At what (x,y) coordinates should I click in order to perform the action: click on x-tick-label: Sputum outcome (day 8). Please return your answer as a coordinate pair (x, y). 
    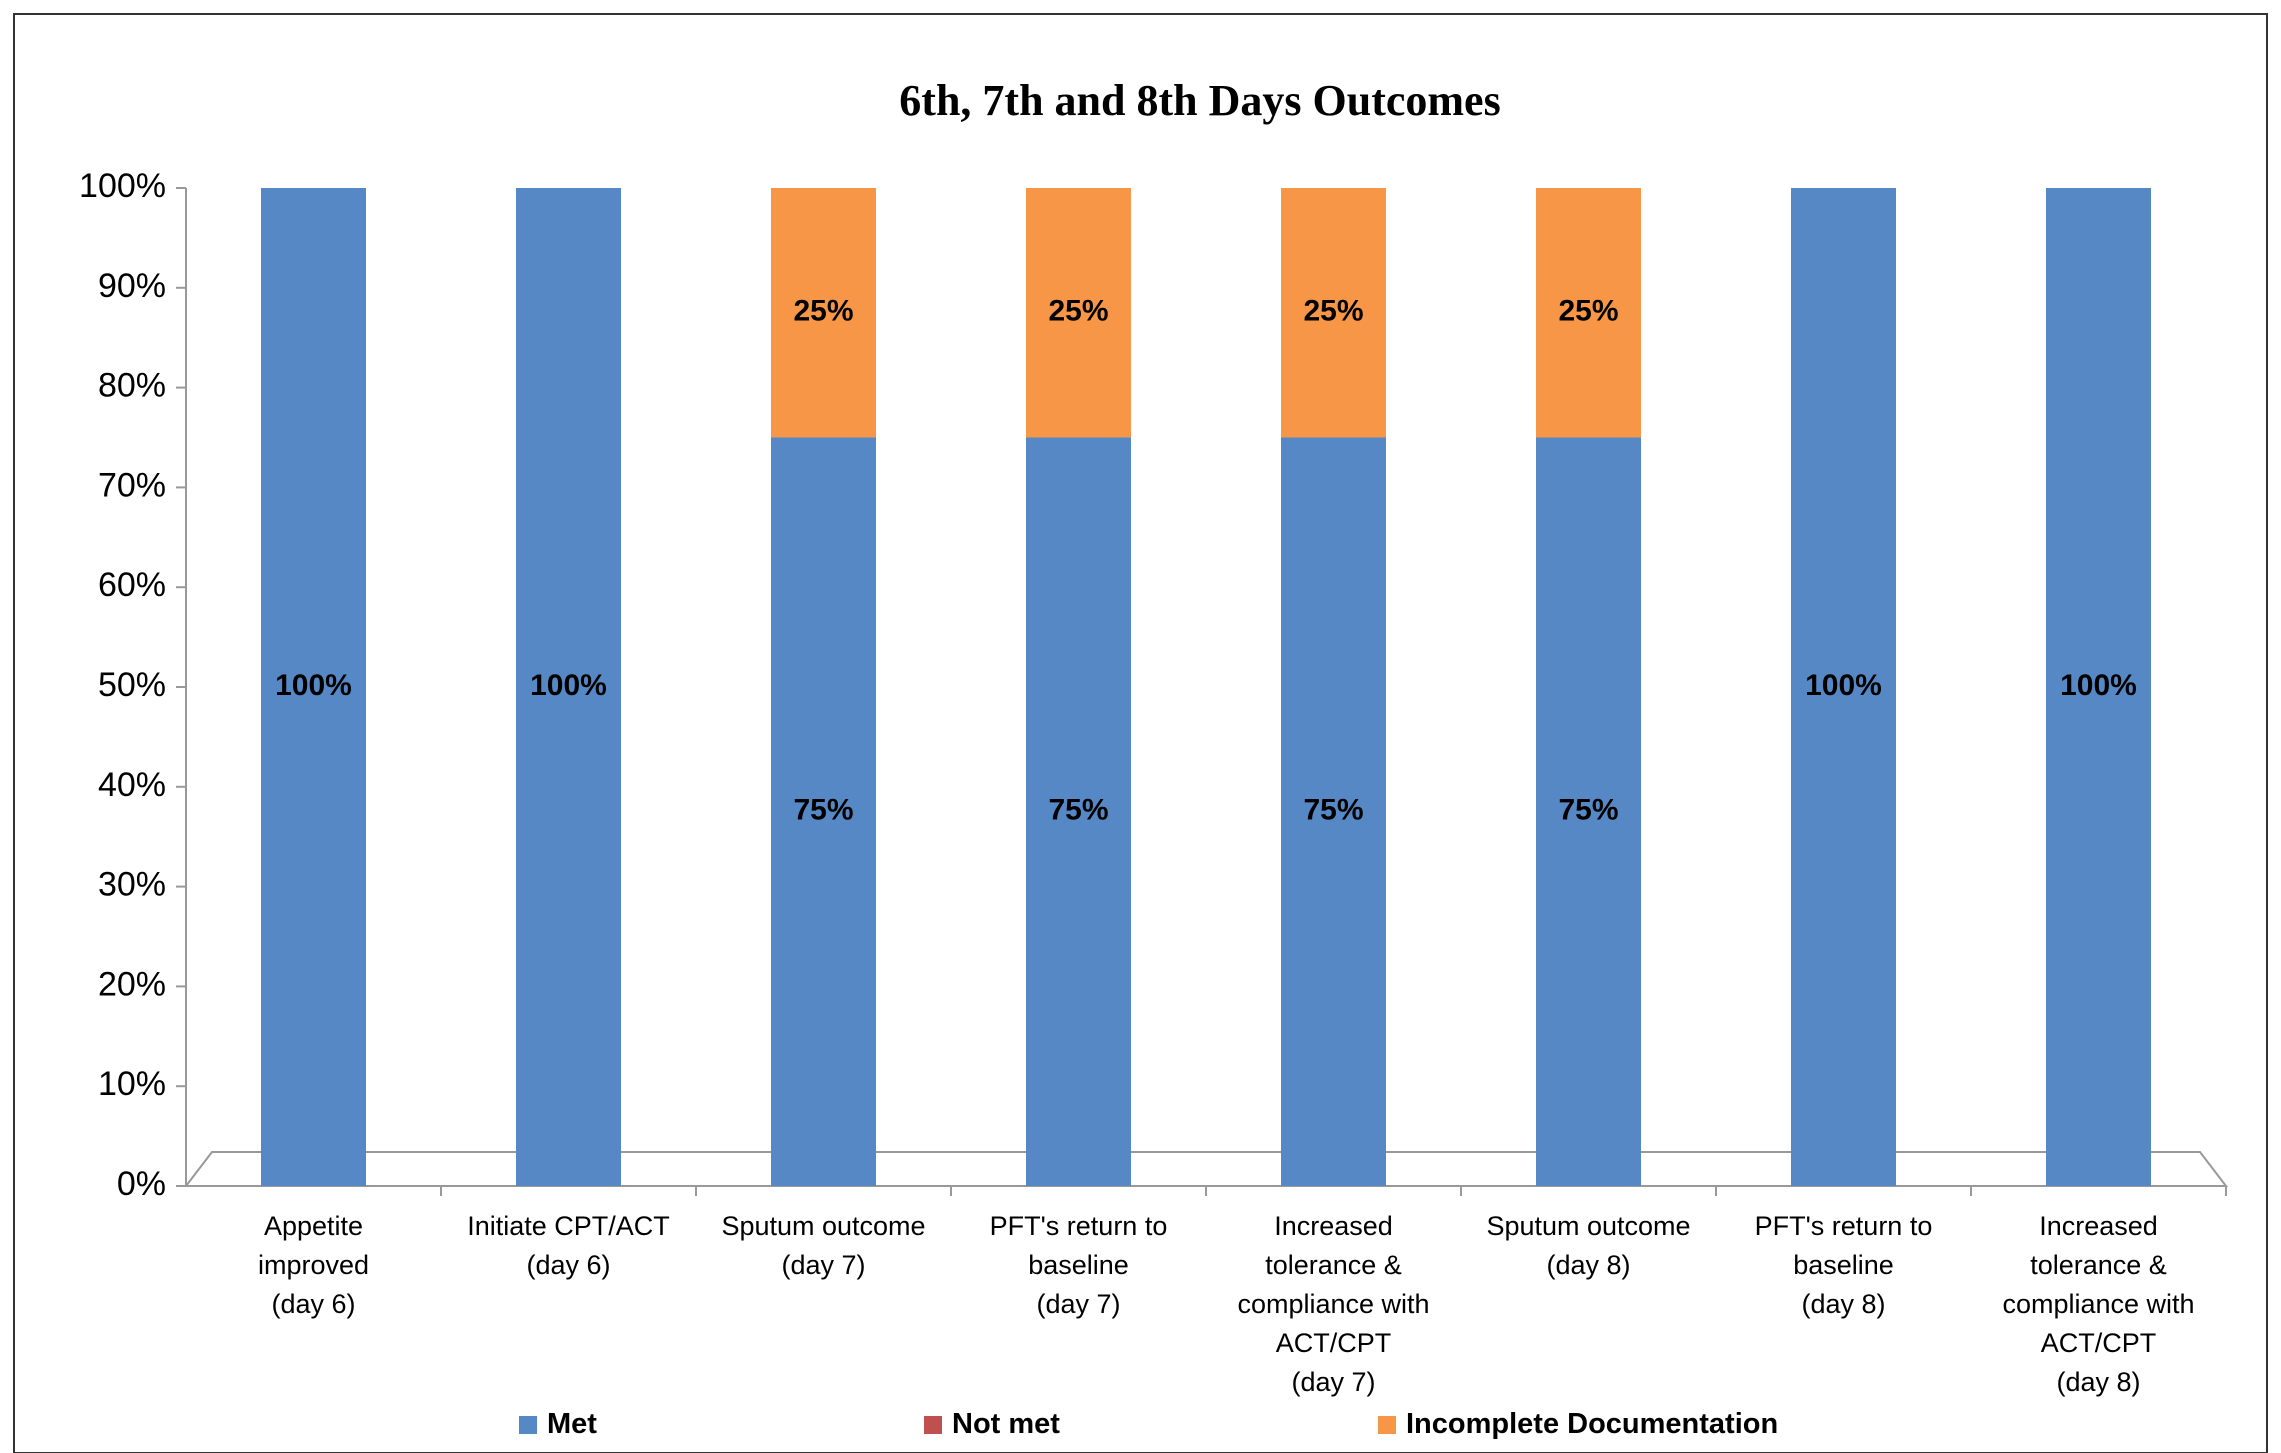
    Looking at the image, I should click on (1588, 1245).